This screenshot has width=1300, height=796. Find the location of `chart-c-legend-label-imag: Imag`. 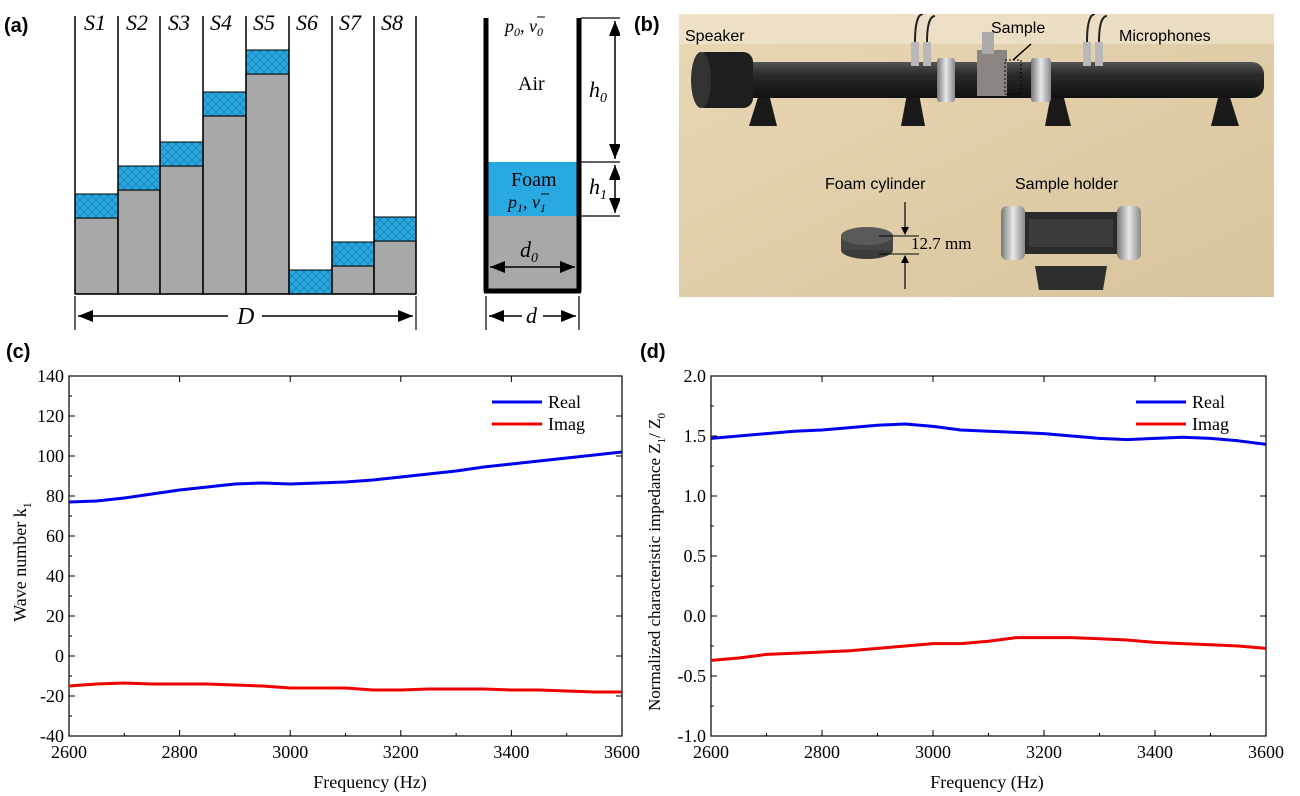

chart-c-legend-label-imag: Imag is located at coordinates (566, 424).